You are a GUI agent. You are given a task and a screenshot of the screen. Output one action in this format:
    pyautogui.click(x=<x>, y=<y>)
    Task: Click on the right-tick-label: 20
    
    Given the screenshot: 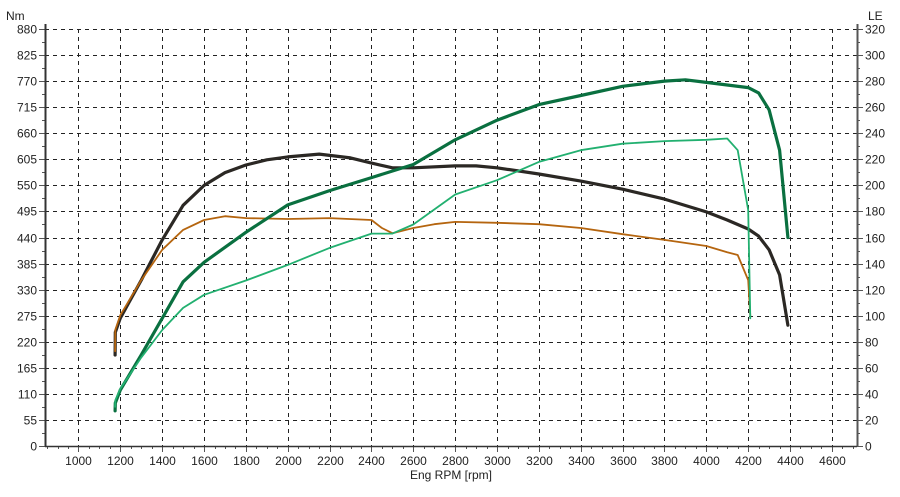 What is the action you would take?
    pyautogui.click(x=872, y=421)
    